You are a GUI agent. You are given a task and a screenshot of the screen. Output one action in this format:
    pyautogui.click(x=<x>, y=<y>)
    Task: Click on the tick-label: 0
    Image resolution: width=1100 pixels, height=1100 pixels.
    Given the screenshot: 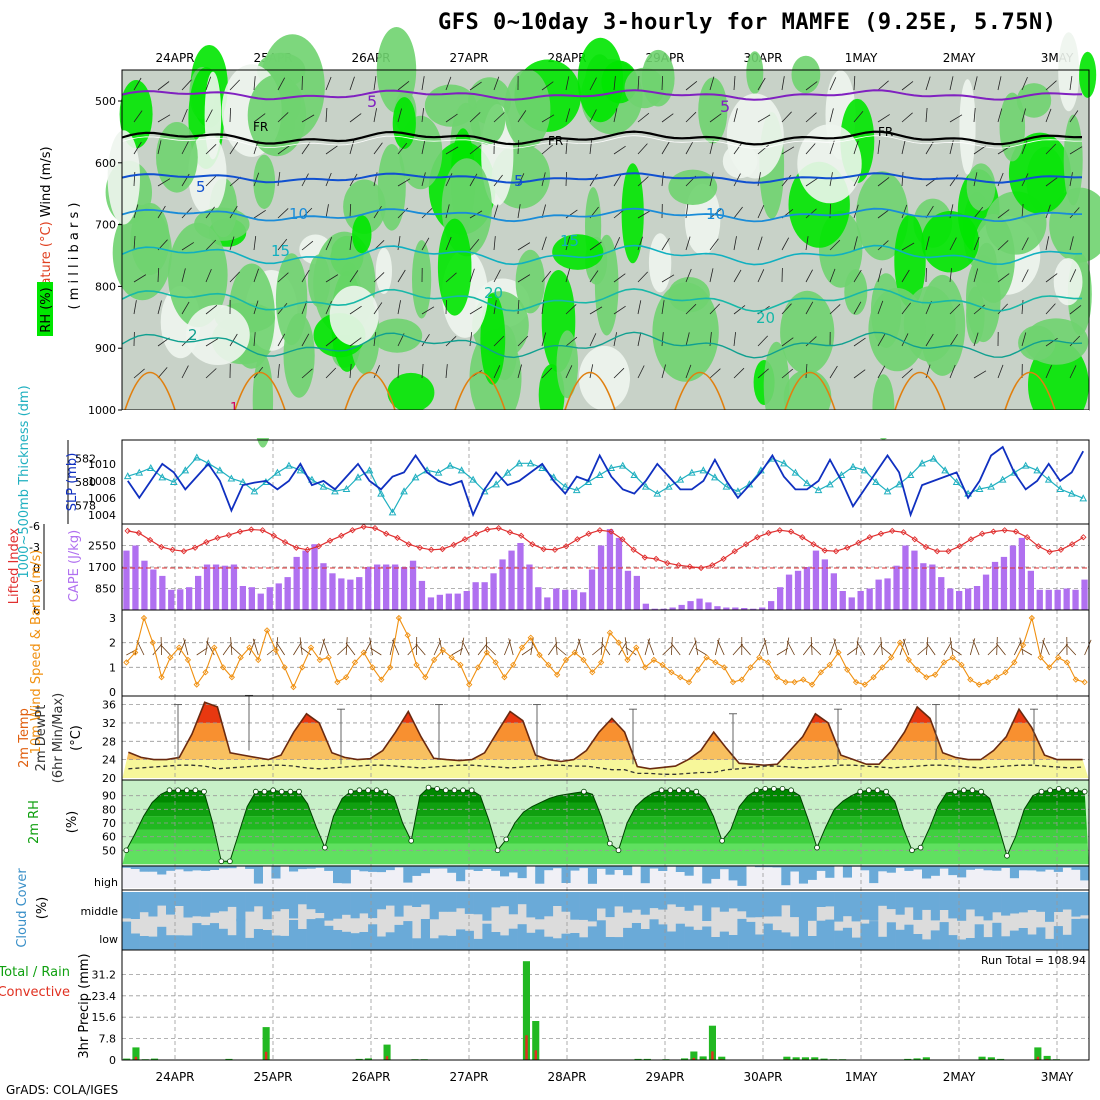 What is the action you would take?
    pyautogui.click(x=36, y=568)
    